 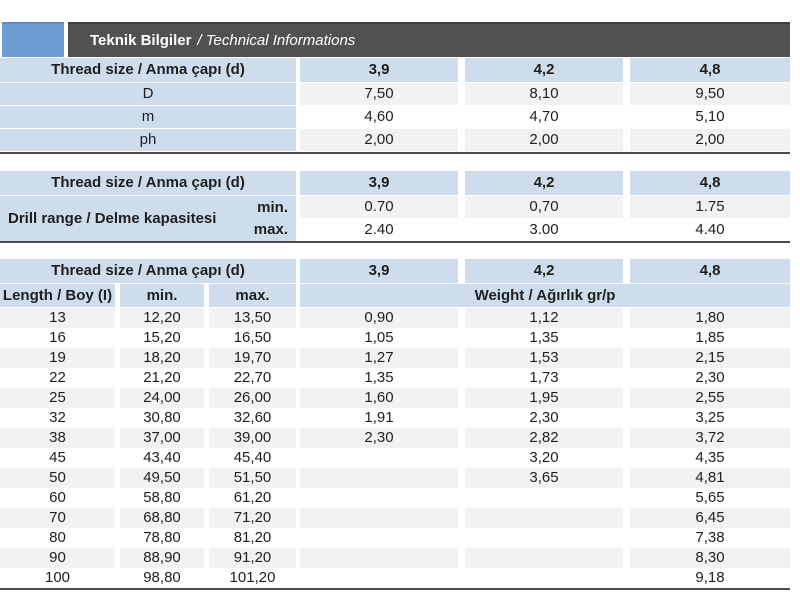 I want to click on max-col-label: max., so click(x=252, y=295).